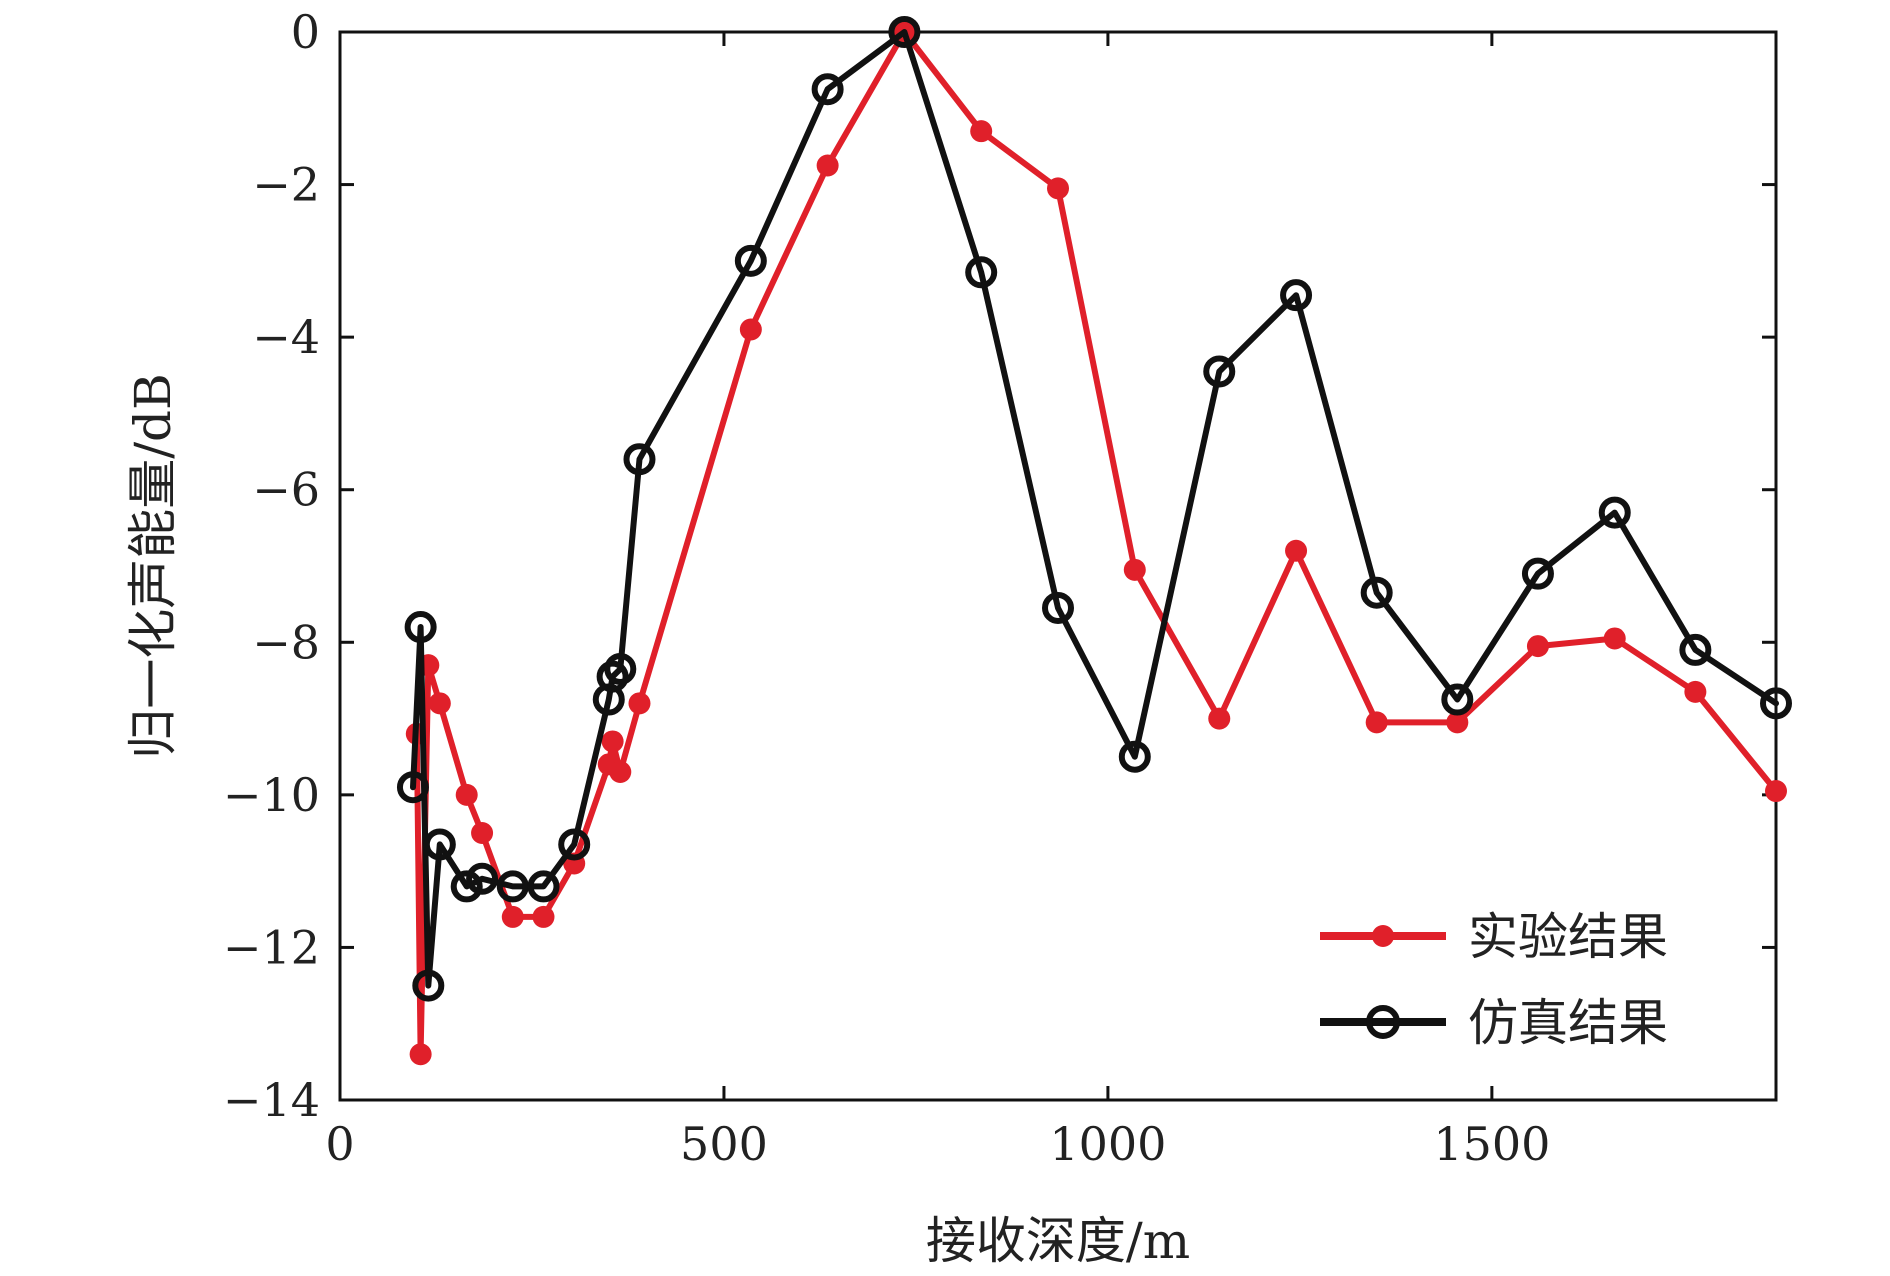 This screenshot has height=1276, width=1890. I want to click on y-tick-label: −8, so click(286, 642).